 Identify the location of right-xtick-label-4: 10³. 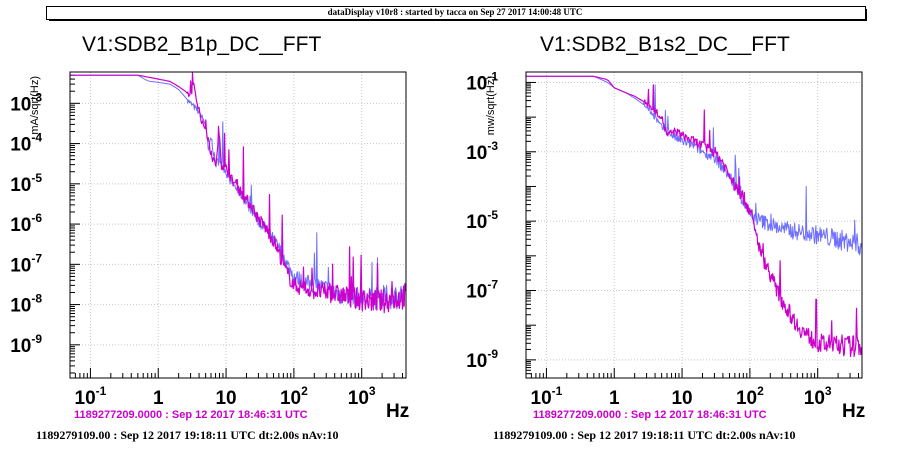
(818, 396).